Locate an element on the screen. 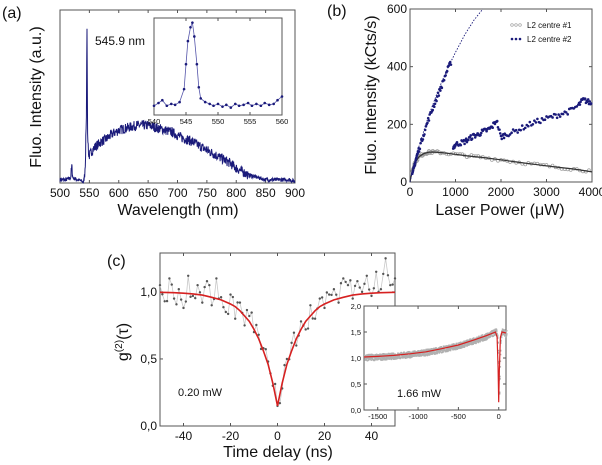  legend-marker-open-circle is located at coordinates (520, 25).